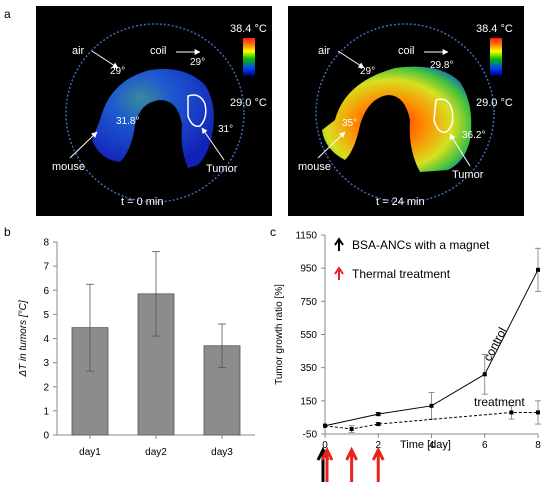  I want to click on mouse-label-right: mouse, so click(314, 167).